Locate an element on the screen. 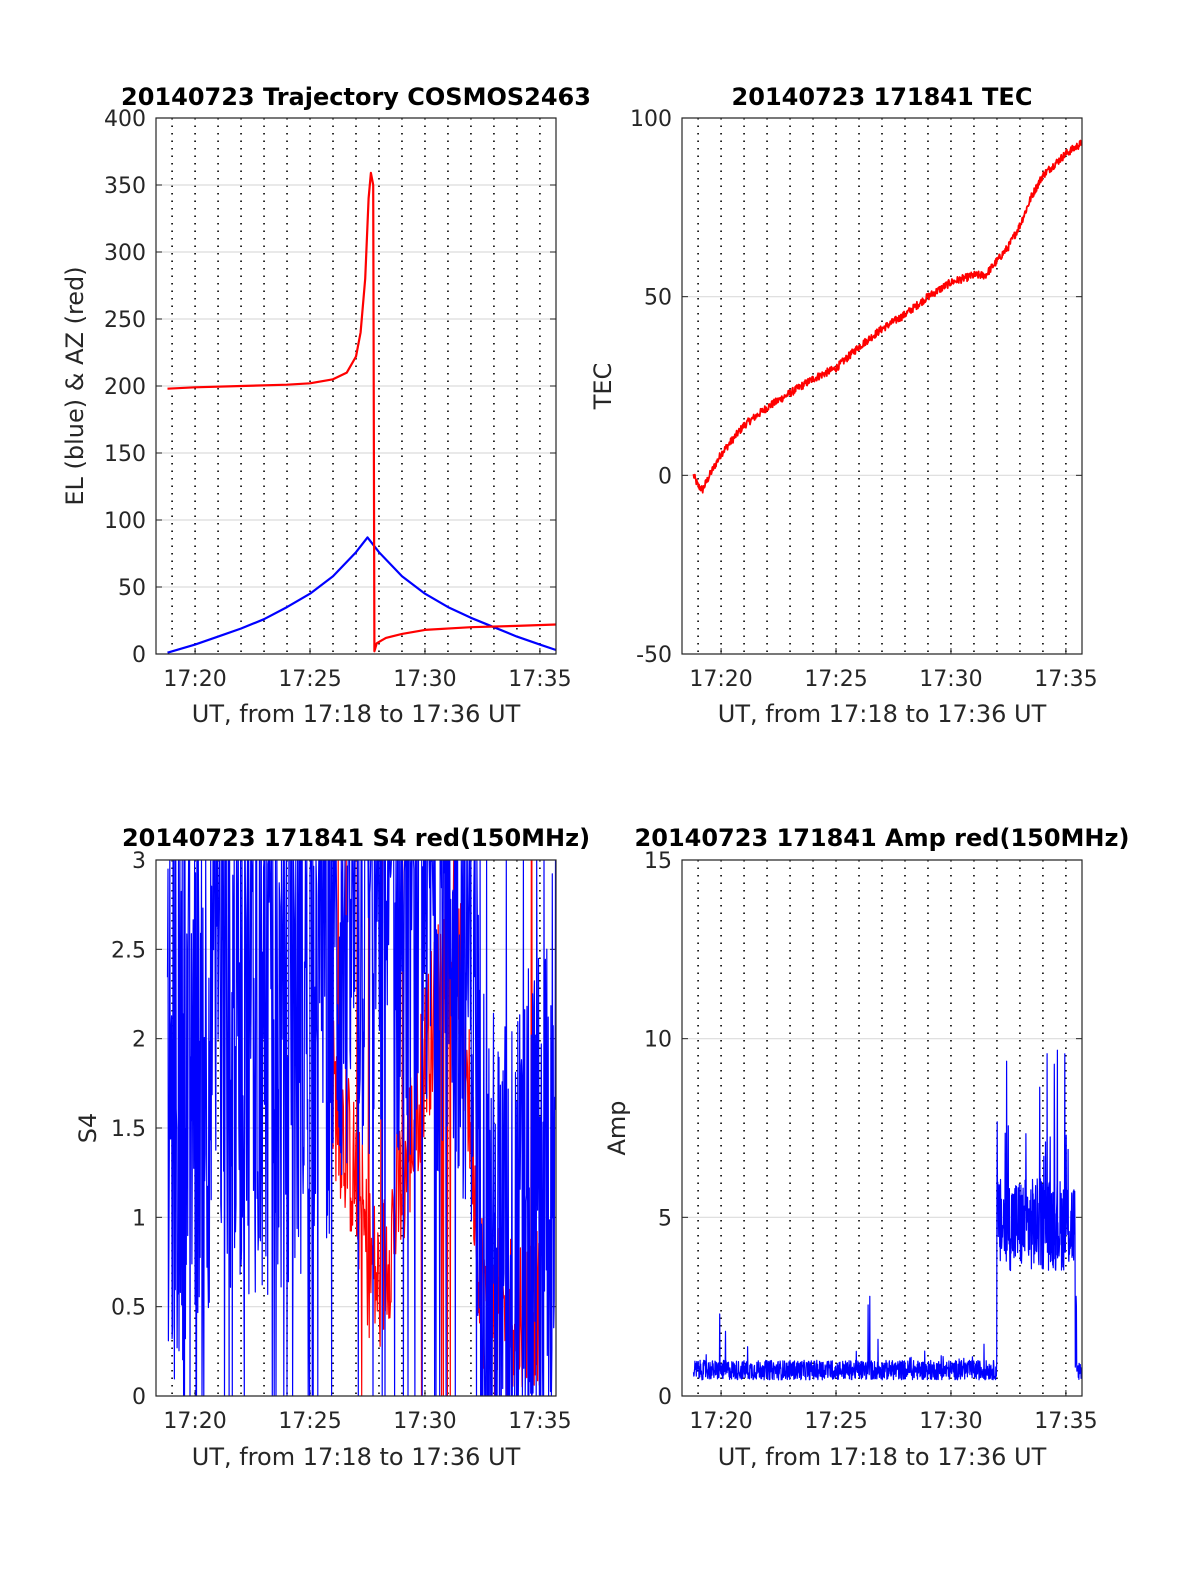 The height and width of the screenshot is (1575, 1200). chart-title: 20140723 171841 Amp red(150MHz) is located at coordinates (882, 838).